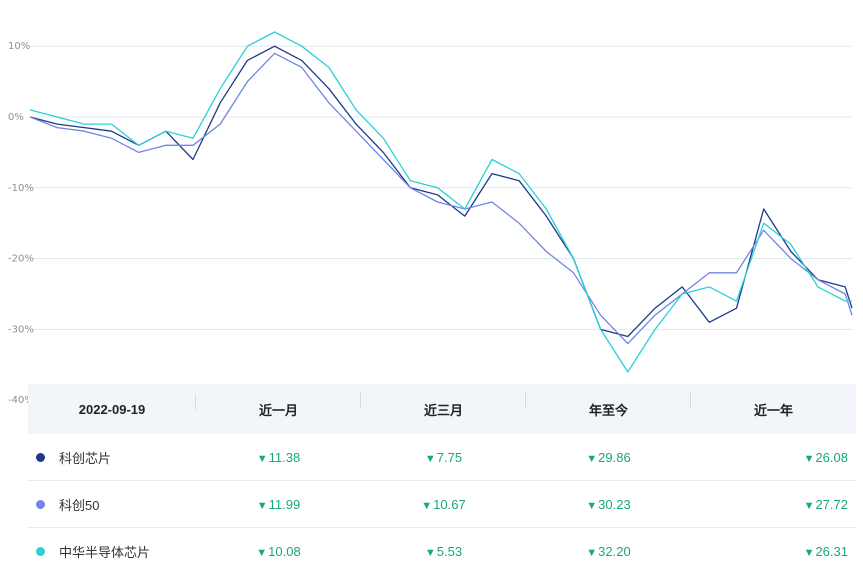  Describe the element at coordinates (79, 505) in the screenshot. I see `series-name: 科创50` at that location.